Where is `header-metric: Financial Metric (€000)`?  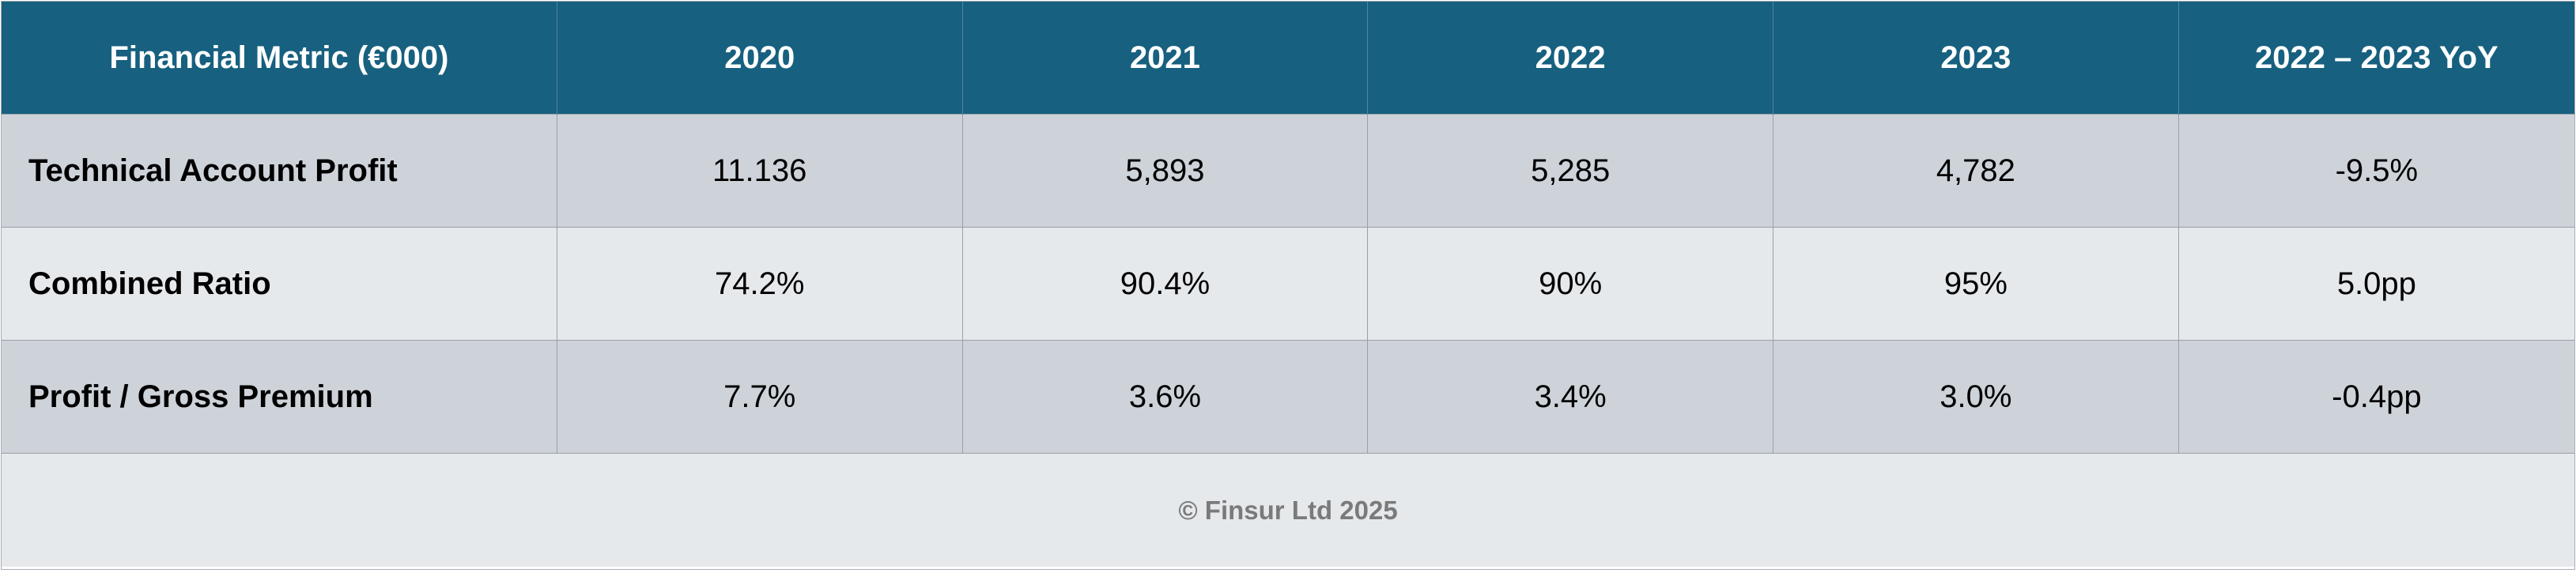
header-metric: Financial Metric (€000) is located at coordinates (279, 58).